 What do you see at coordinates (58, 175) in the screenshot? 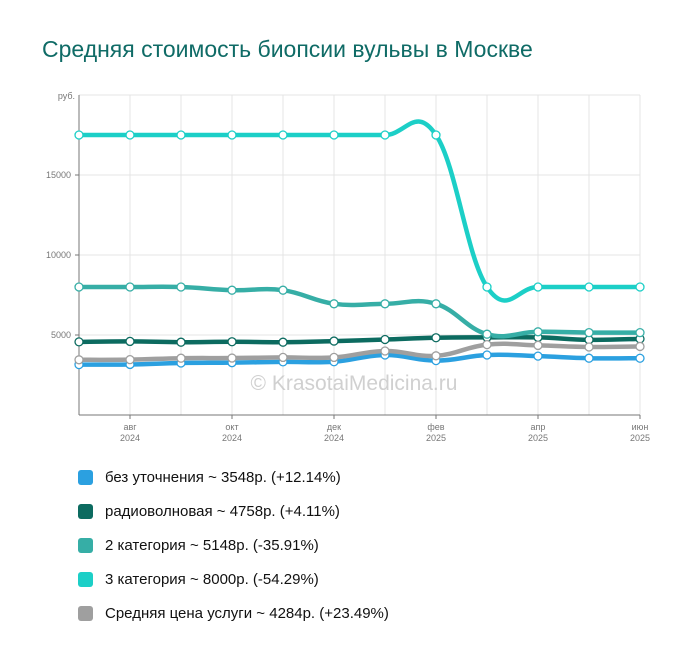
I see `y-tick-label: 15000` at bounding box center [58, 175].